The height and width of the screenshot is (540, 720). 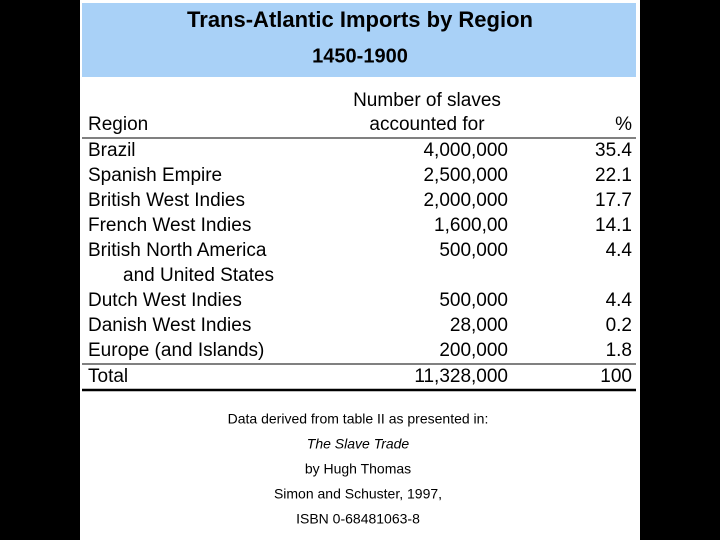 What do you see at coordinates (358, 469) in the screenshot?
I see `source-line: by Hugh Thomas` at bounding box center [358, 469].